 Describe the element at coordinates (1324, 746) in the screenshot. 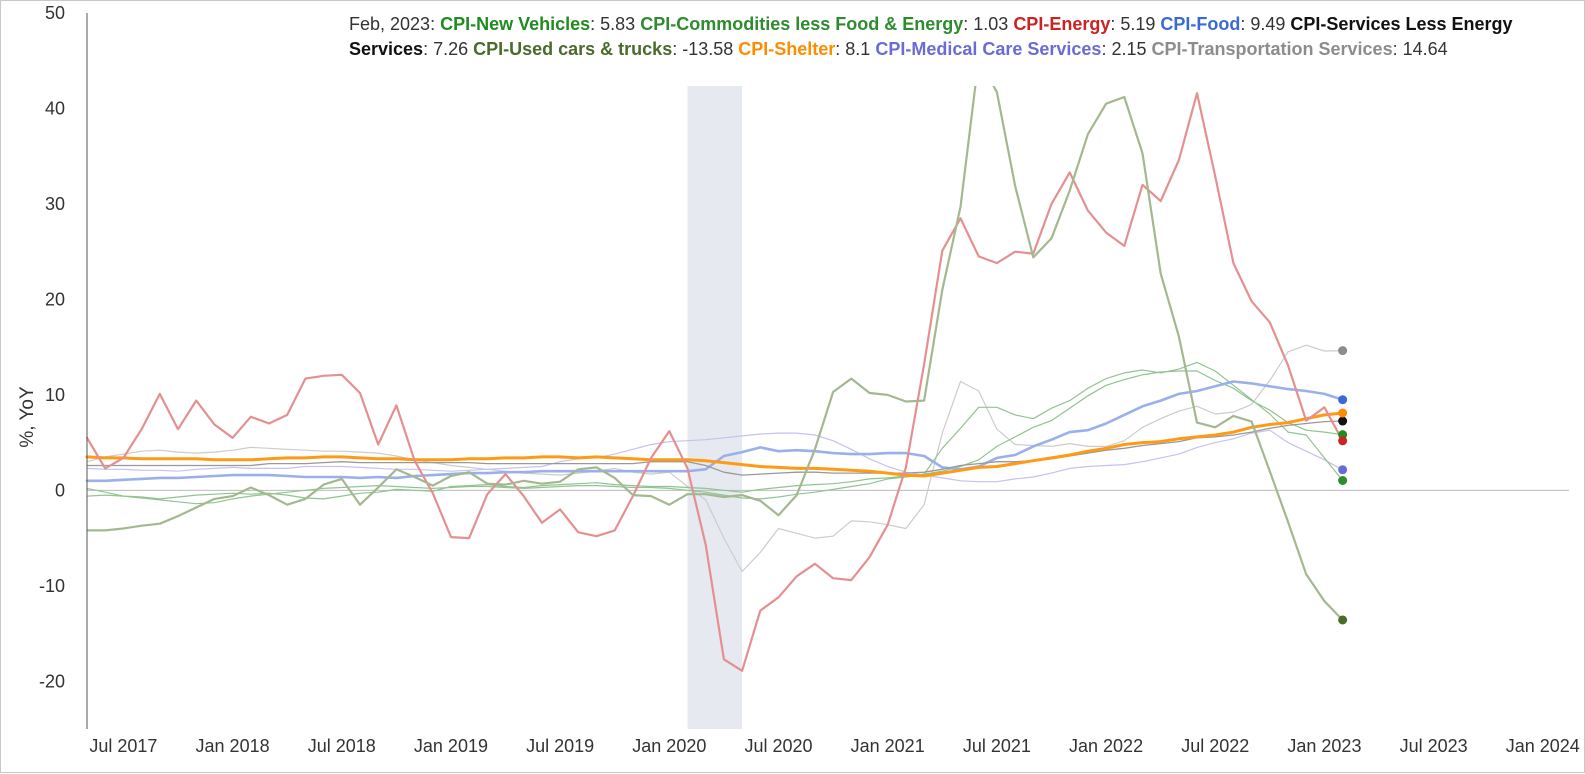

I see `x-tick-label: Jan 2023` at that location.